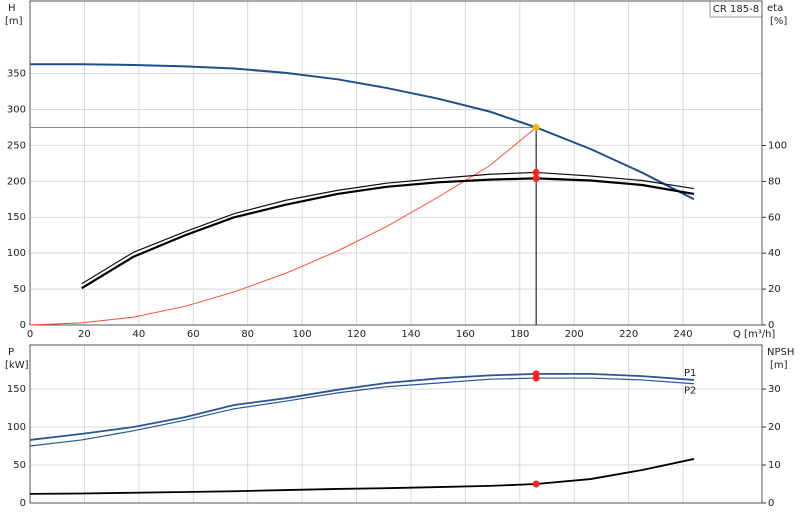  Describe the element at coordinates (774, 253) in the screenshot. I see `y2-tick-label: 40` at that location.